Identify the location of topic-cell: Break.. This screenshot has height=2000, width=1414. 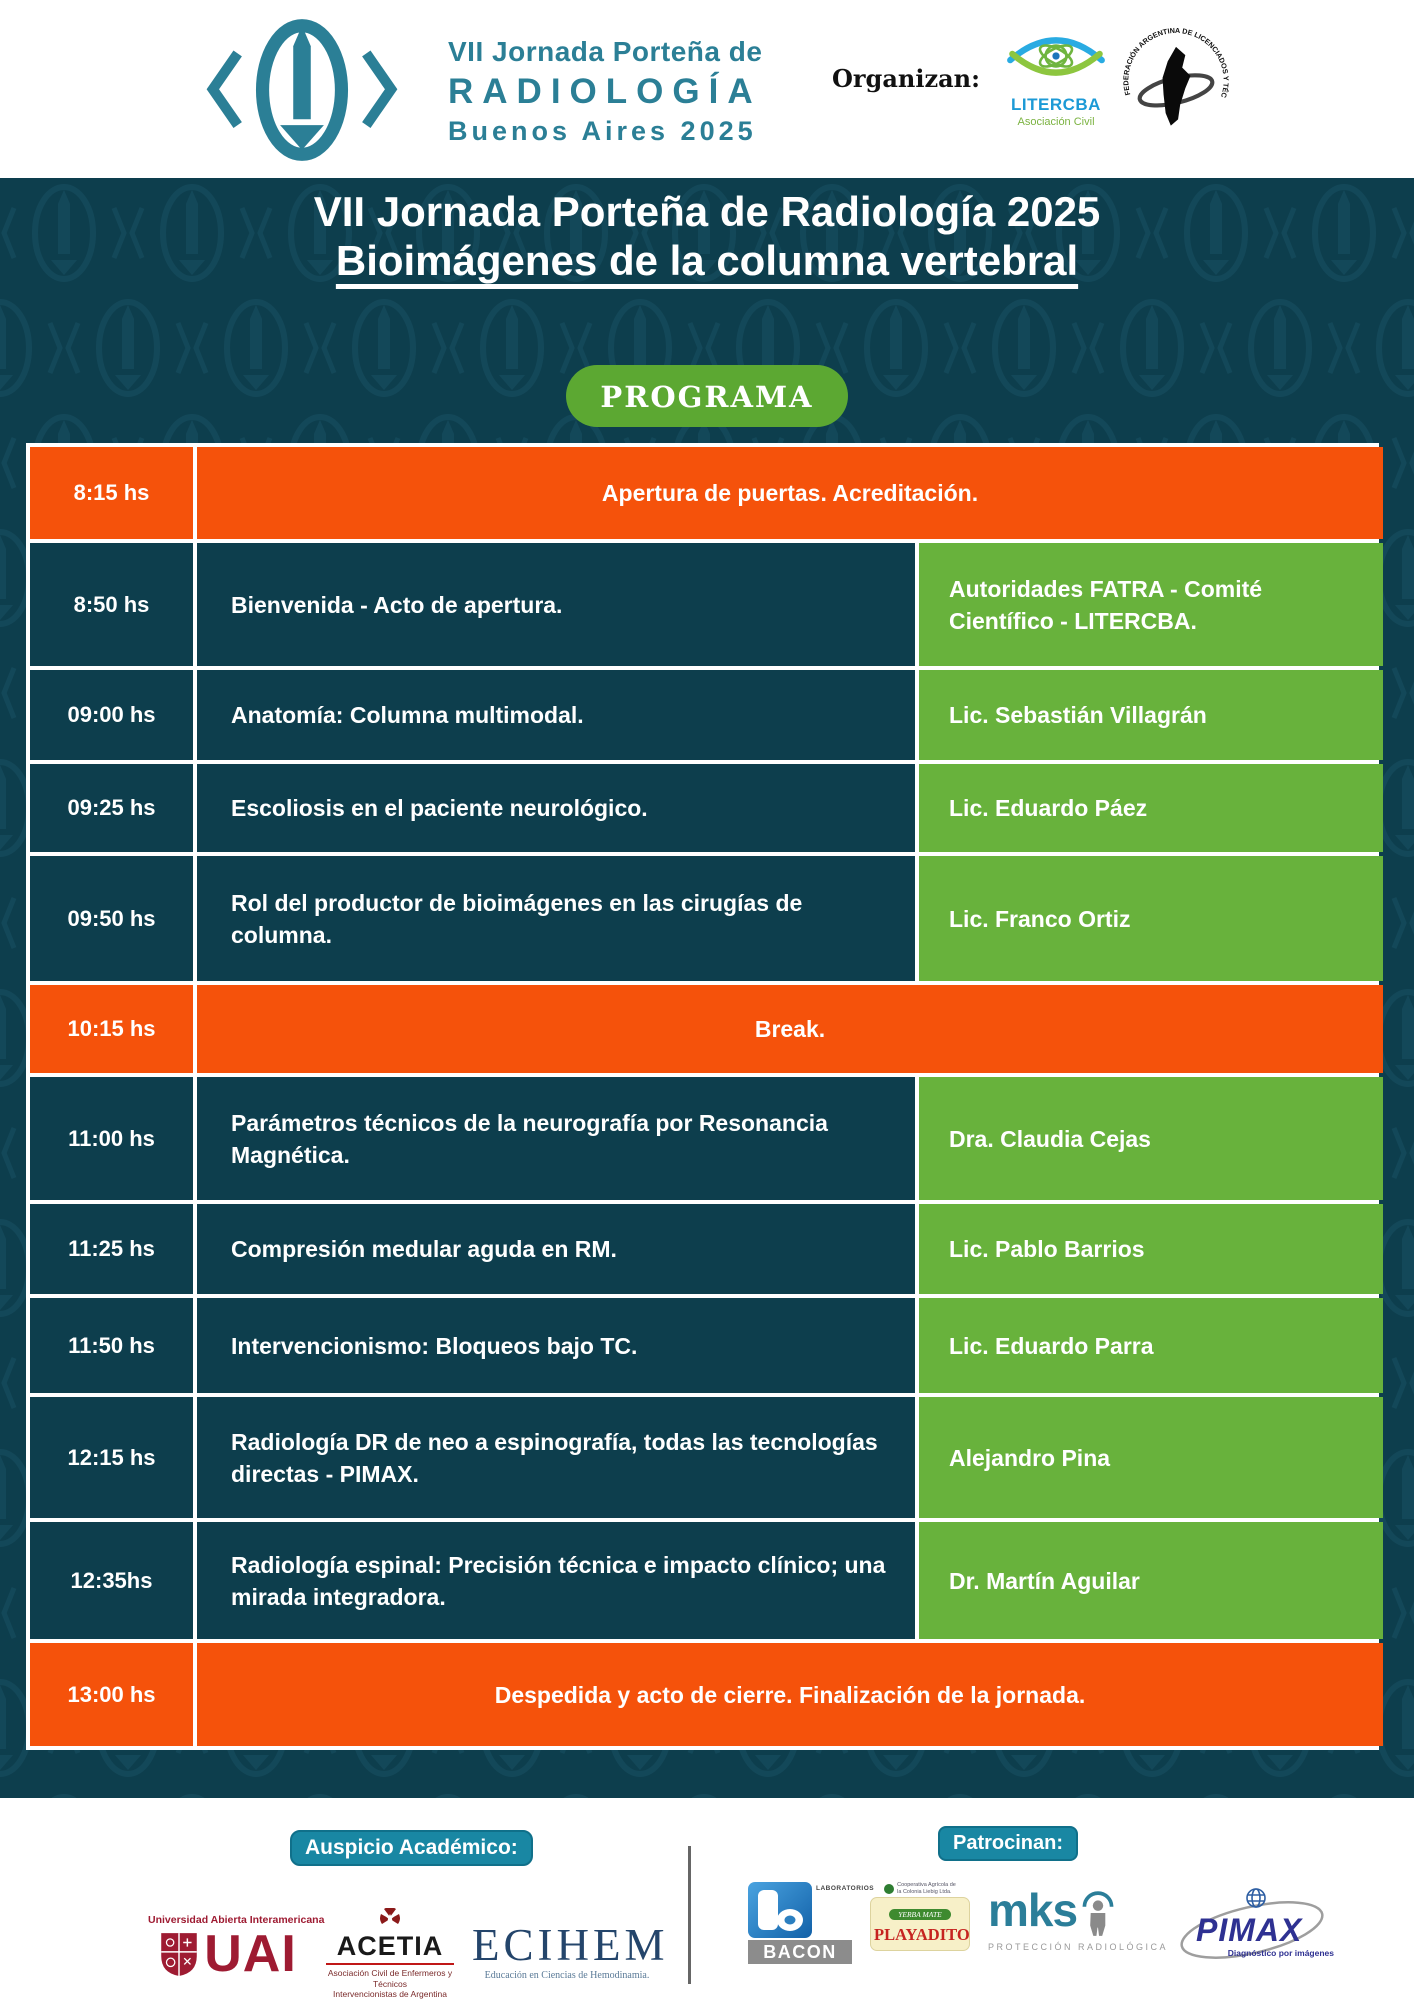
(790, 1029).